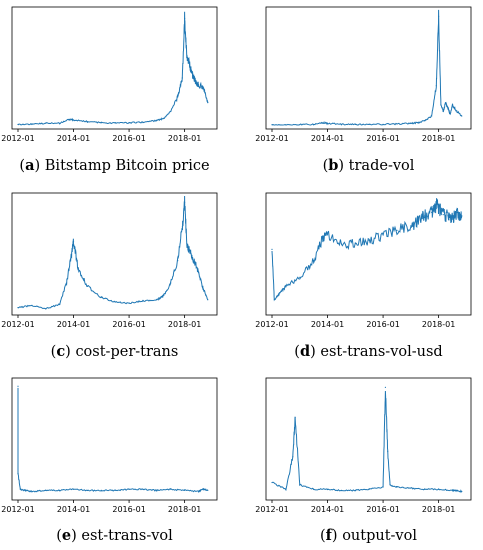  Describe the element at coordinates (127, 536) in the screenshot. I see `panel-caption-text: est-trans-vol` at that location.